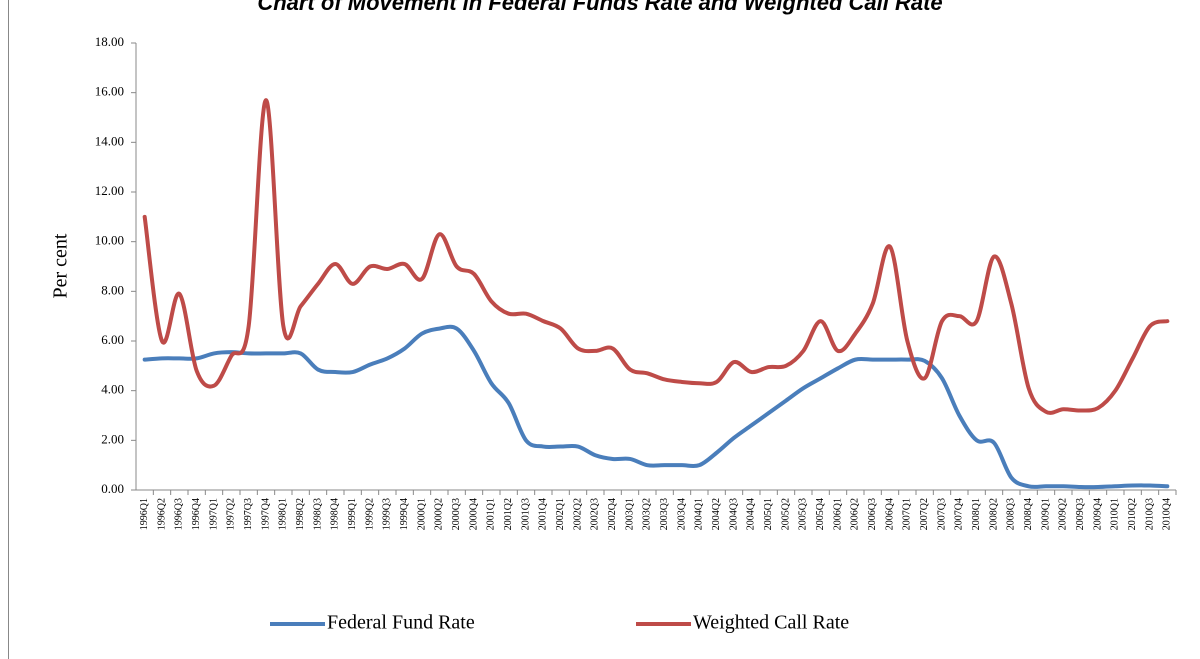 The height and width of the screenshot is (659, 1200). I want to click on x-tick-label: 2010Q4, so click(1167, 514).